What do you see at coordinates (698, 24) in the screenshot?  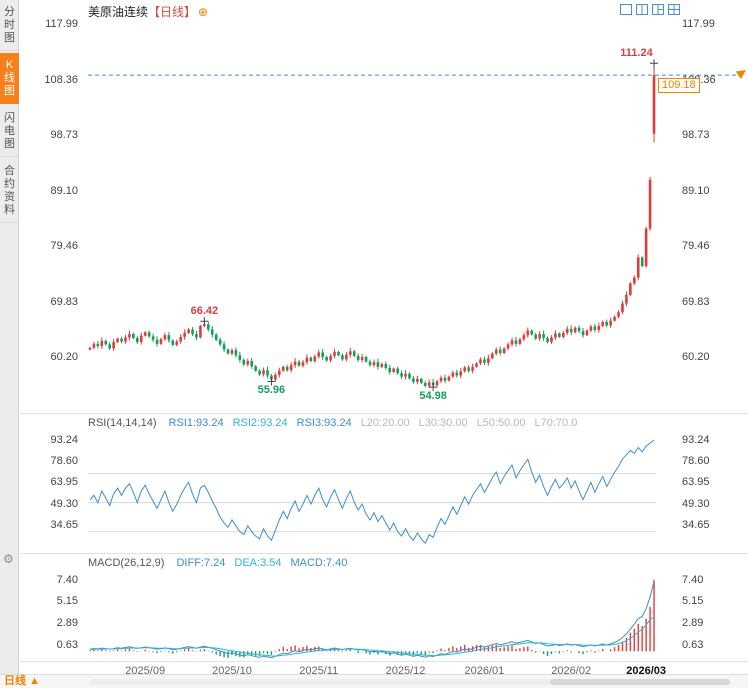 I see `y-axis-tick-right: 117.99` at bounding box center [698, 24].